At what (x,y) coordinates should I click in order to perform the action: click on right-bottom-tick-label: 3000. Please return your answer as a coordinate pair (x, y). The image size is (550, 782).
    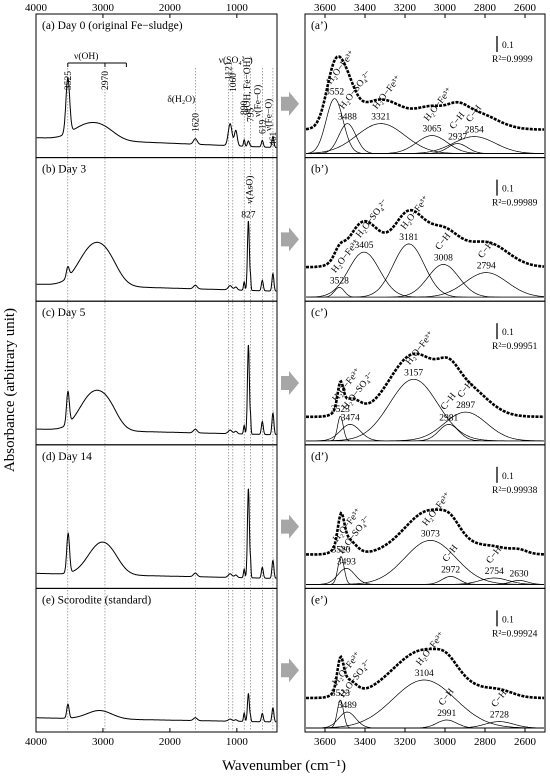
    Looking at the image, I should click on (445, 742).